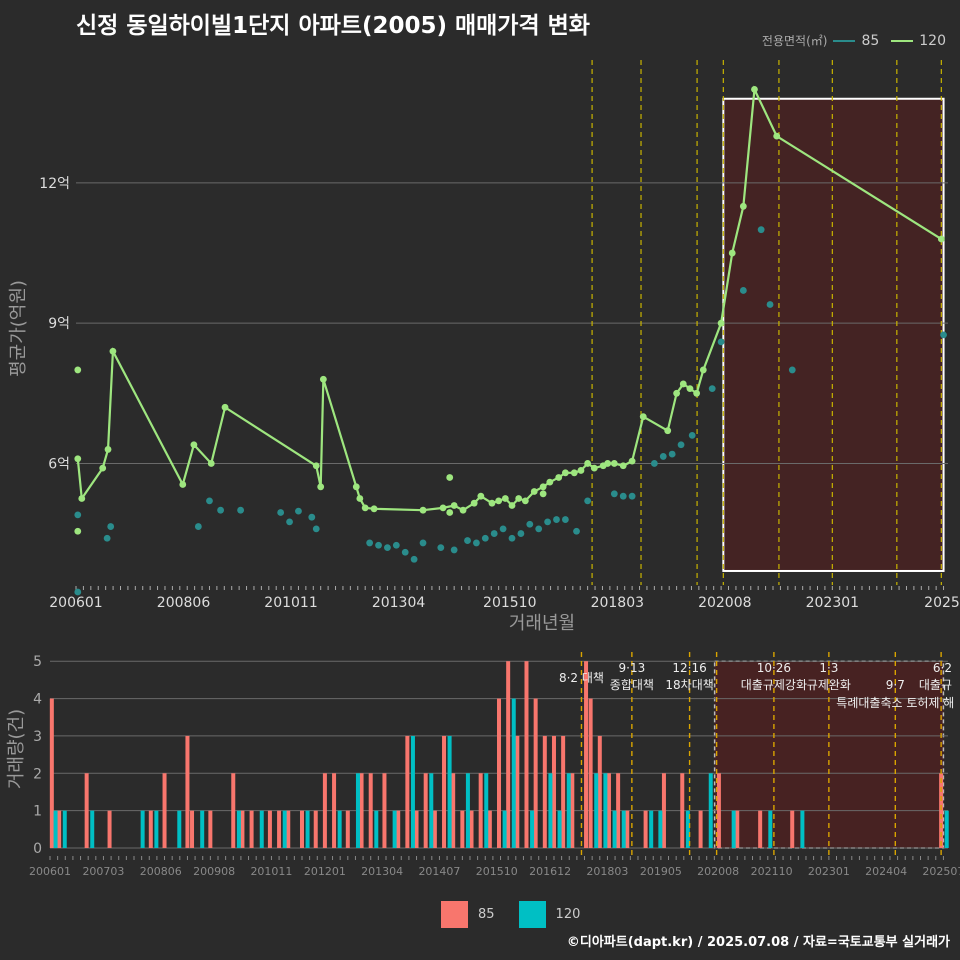  I want to click on x-tick-label: 202507, so click(941, 871).